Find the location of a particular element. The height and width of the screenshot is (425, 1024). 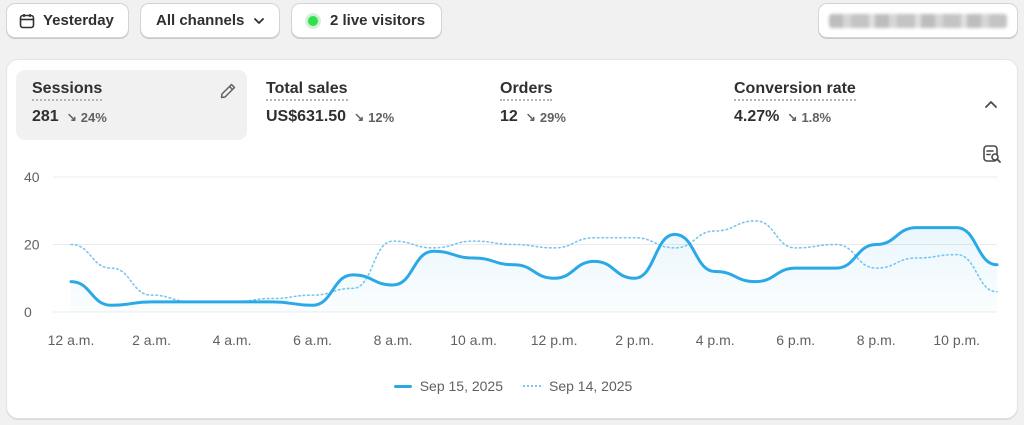

metric-delta-value: 29% is located at coordinates (552, 117).